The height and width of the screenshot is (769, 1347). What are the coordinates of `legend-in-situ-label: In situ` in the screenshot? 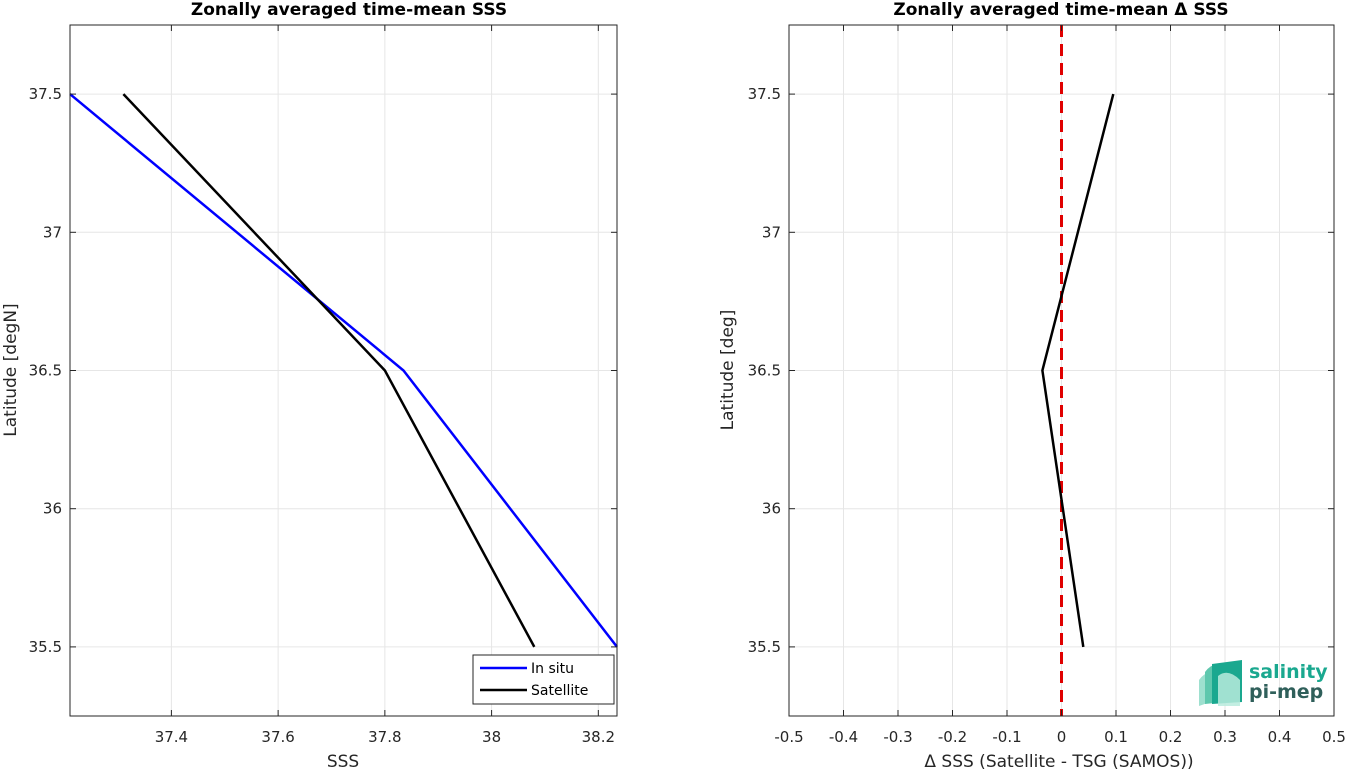 It's located at (552, 669).